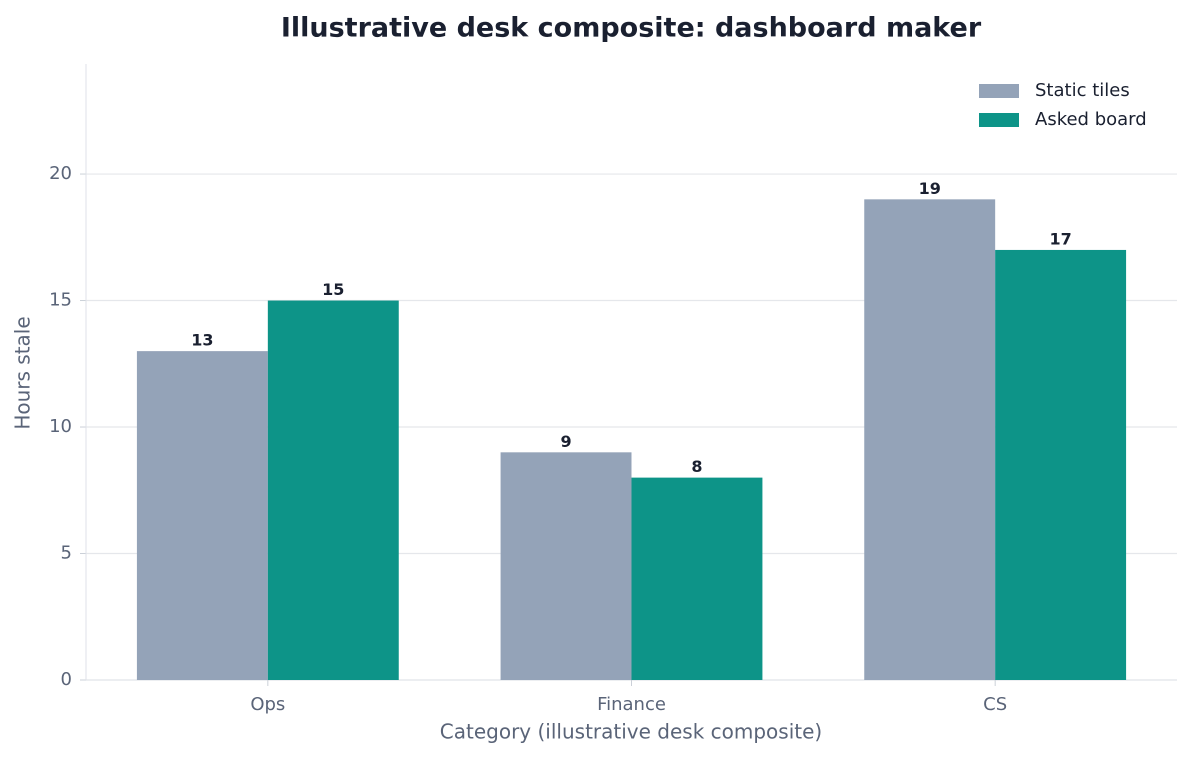 This screenshot has width=1193, height=760. I want to click on y-tick-label: 10, so click(60, 426).